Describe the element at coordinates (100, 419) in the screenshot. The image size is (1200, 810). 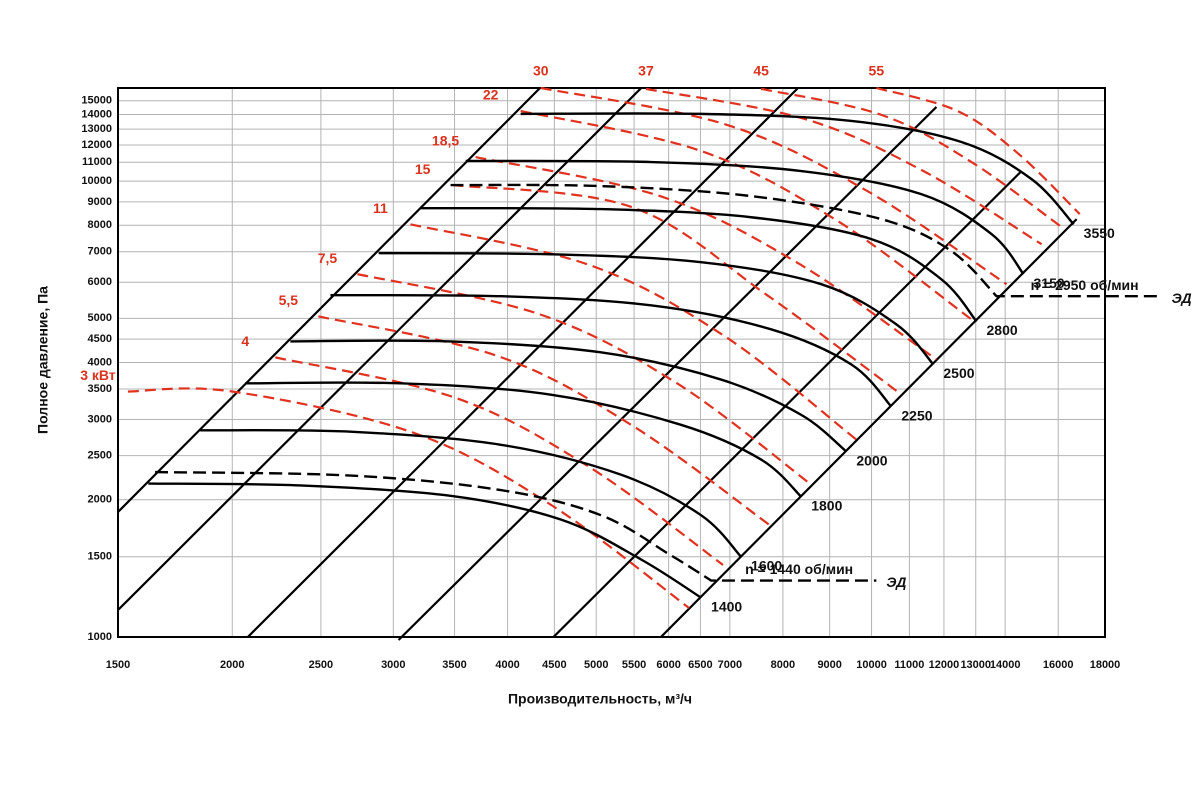
I see `y-tick-label: 3000` at that location.